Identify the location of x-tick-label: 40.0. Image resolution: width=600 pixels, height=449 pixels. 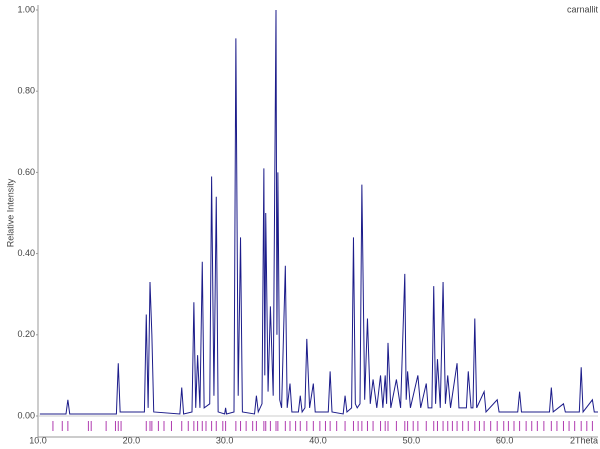
(318, 440).